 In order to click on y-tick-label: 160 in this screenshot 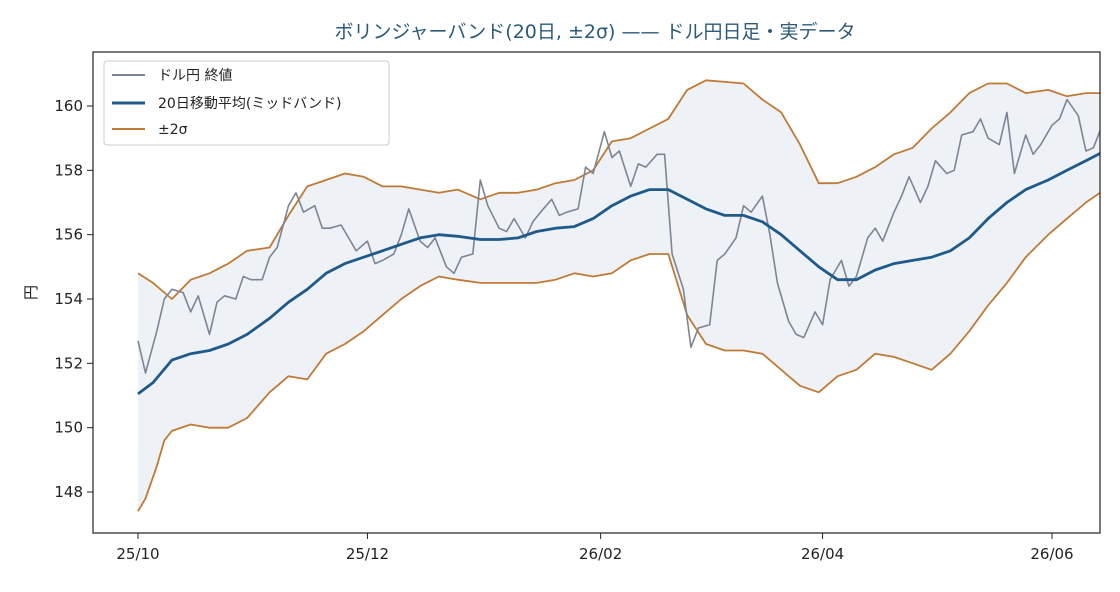, I will do `click(68, 106)`.